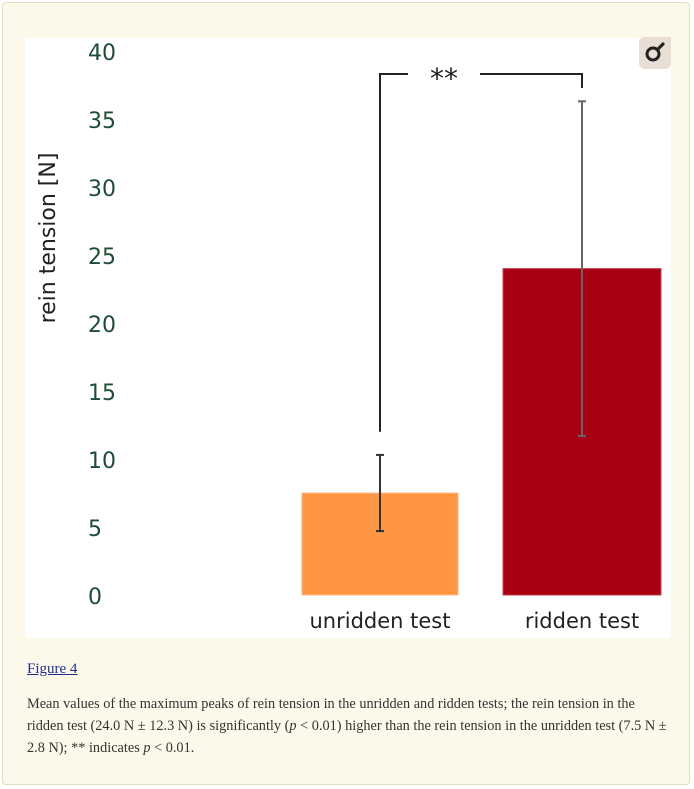 The image size is (694, 789). I want to click on figure-link: Figure 4, so click(52, 669).